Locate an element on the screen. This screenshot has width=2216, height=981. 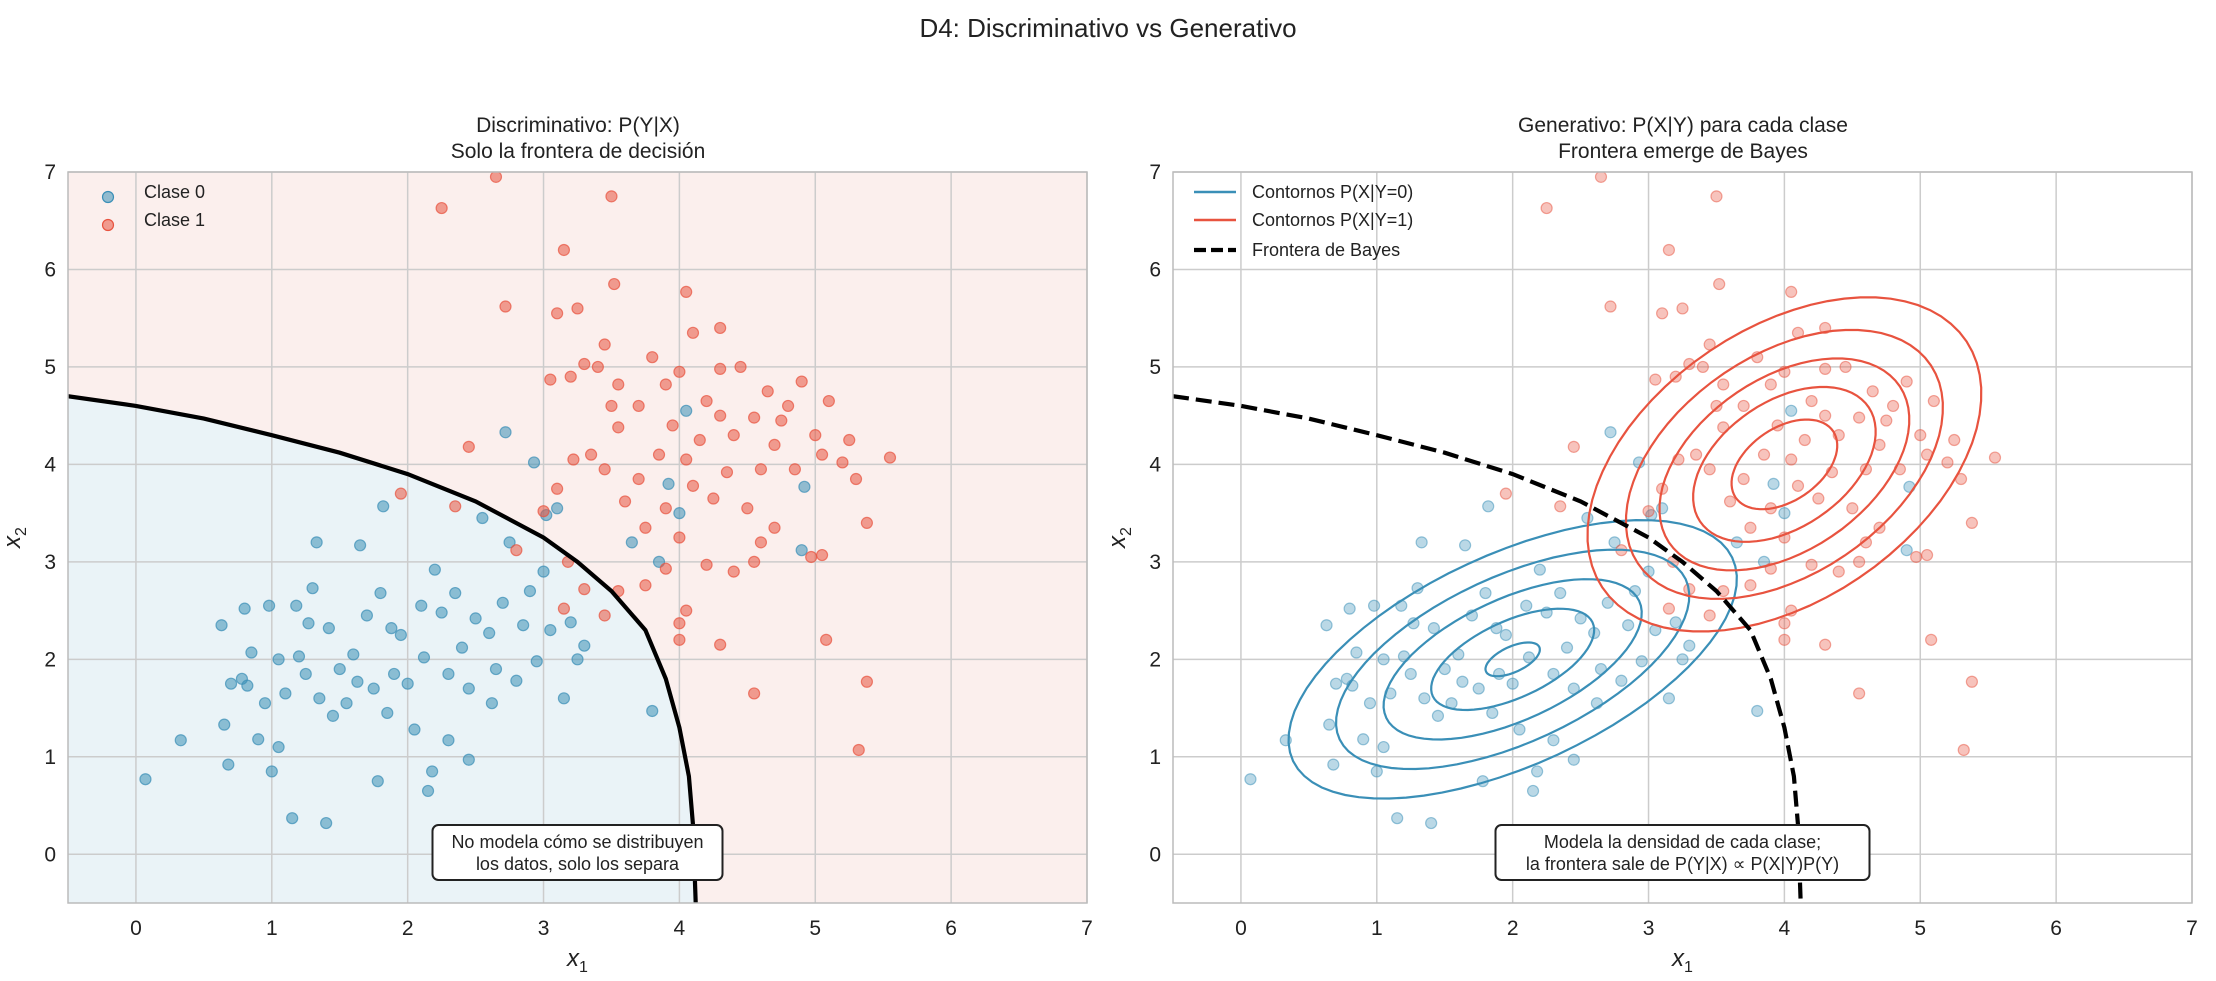
x-axis-label-subscript: 1 is located at coordinates (1688, 967).